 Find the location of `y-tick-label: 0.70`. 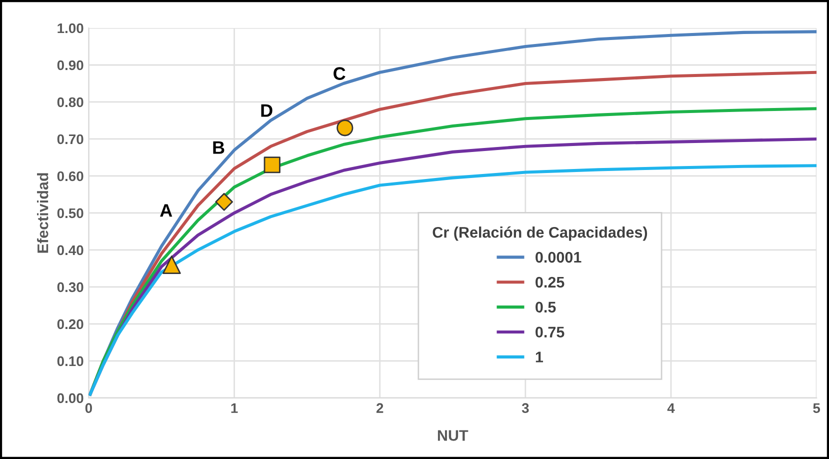

y-tick-label: 0.70 is located at coordinates (70, 139).